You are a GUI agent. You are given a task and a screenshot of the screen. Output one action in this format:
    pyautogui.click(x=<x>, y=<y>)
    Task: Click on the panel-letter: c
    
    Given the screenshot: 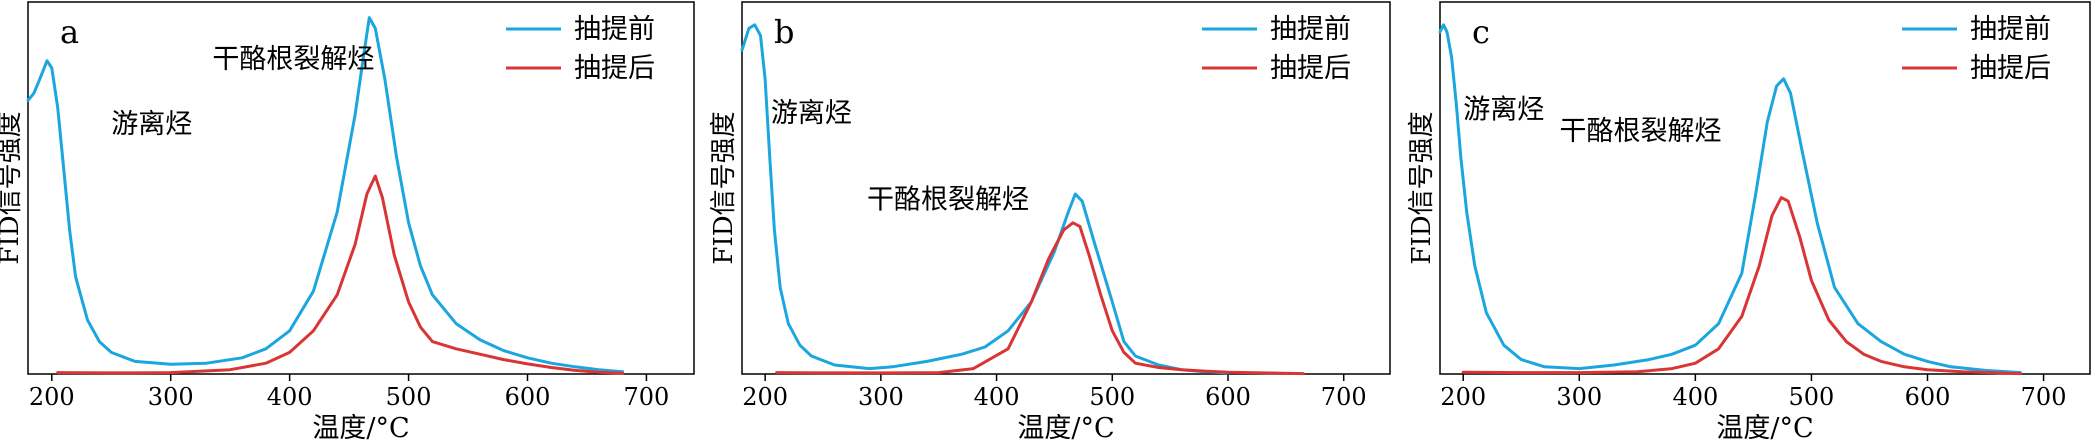 What is the action you would take?
    pyautogui.click(x=1481, y=32)
    